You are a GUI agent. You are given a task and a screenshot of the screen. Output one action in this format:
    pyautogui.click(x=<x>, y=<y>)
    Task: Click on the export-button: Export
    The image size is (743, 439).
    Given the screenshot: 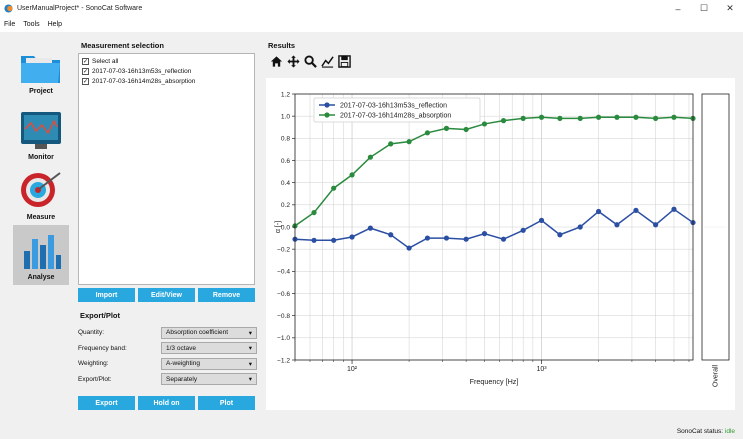 What is the action you would take?
    pyautogui.click(x=106, y=403)
    